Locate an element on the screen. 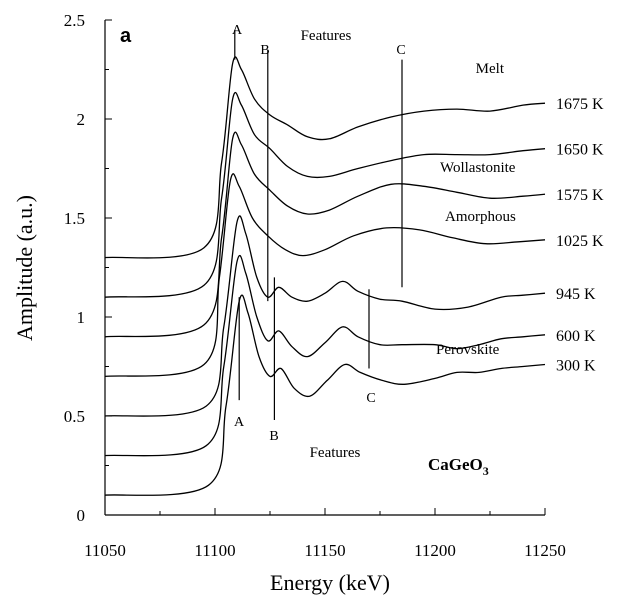 The height and width of the screenshot is (600, 621). phase-label-melt: Melt is located at coordinates (490, 69).